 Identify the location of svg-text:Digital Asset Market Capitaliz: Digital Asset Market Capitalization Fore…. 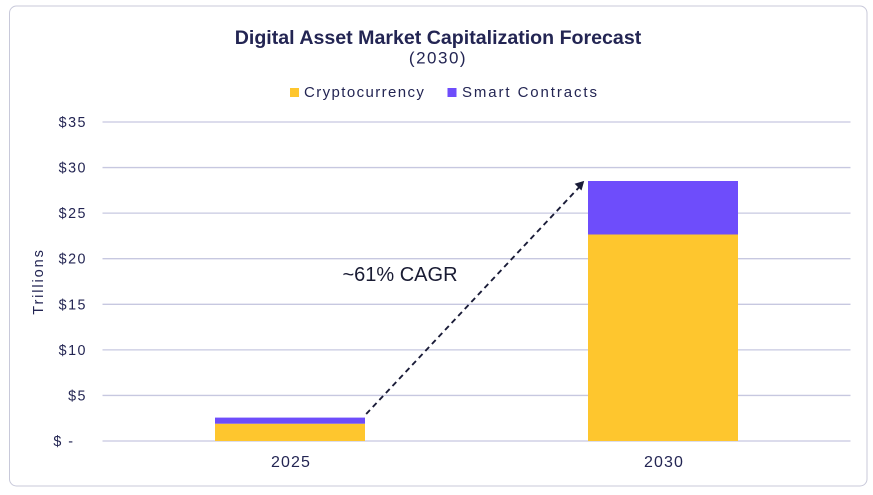
(438, 38).